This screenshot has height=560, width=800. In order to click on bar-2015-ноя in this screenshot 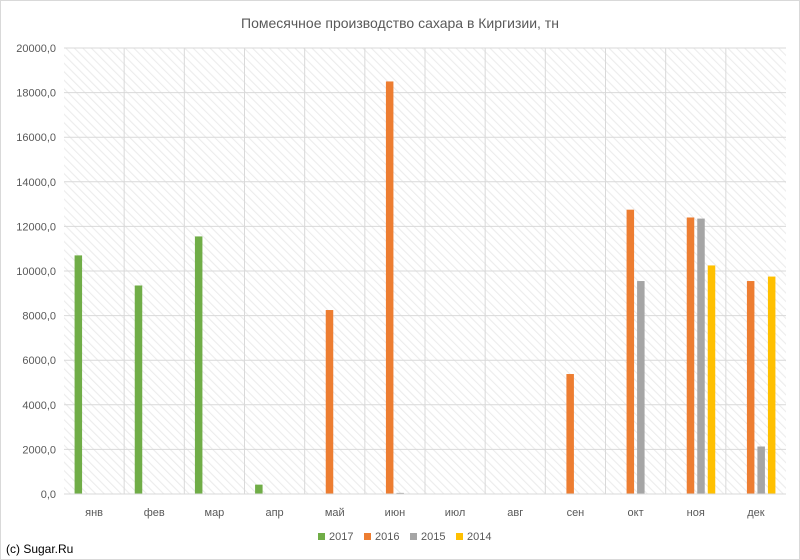, I will do `click(701, 356)`.